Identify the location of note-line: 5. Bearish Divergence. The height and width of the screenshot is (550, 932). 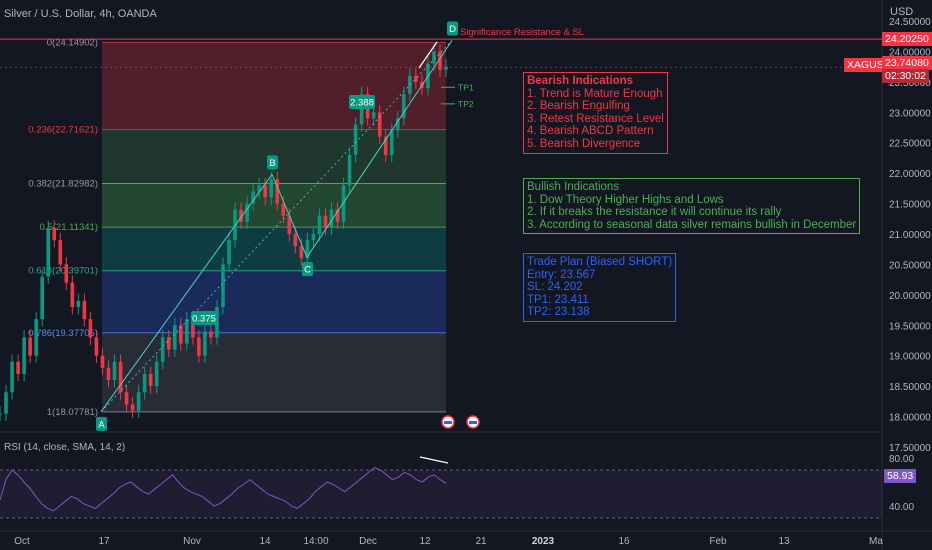
(584, 143).